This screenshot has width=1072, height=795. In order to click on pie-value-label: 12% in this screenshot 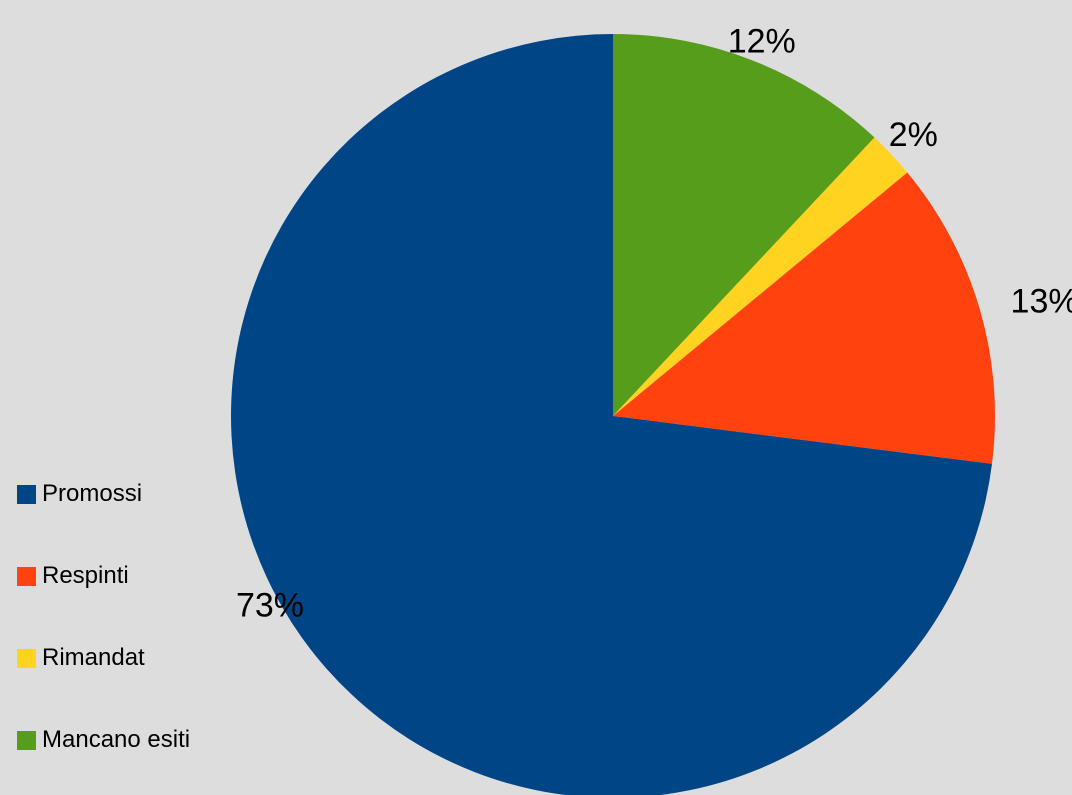, I will do `click(762, 41)`.